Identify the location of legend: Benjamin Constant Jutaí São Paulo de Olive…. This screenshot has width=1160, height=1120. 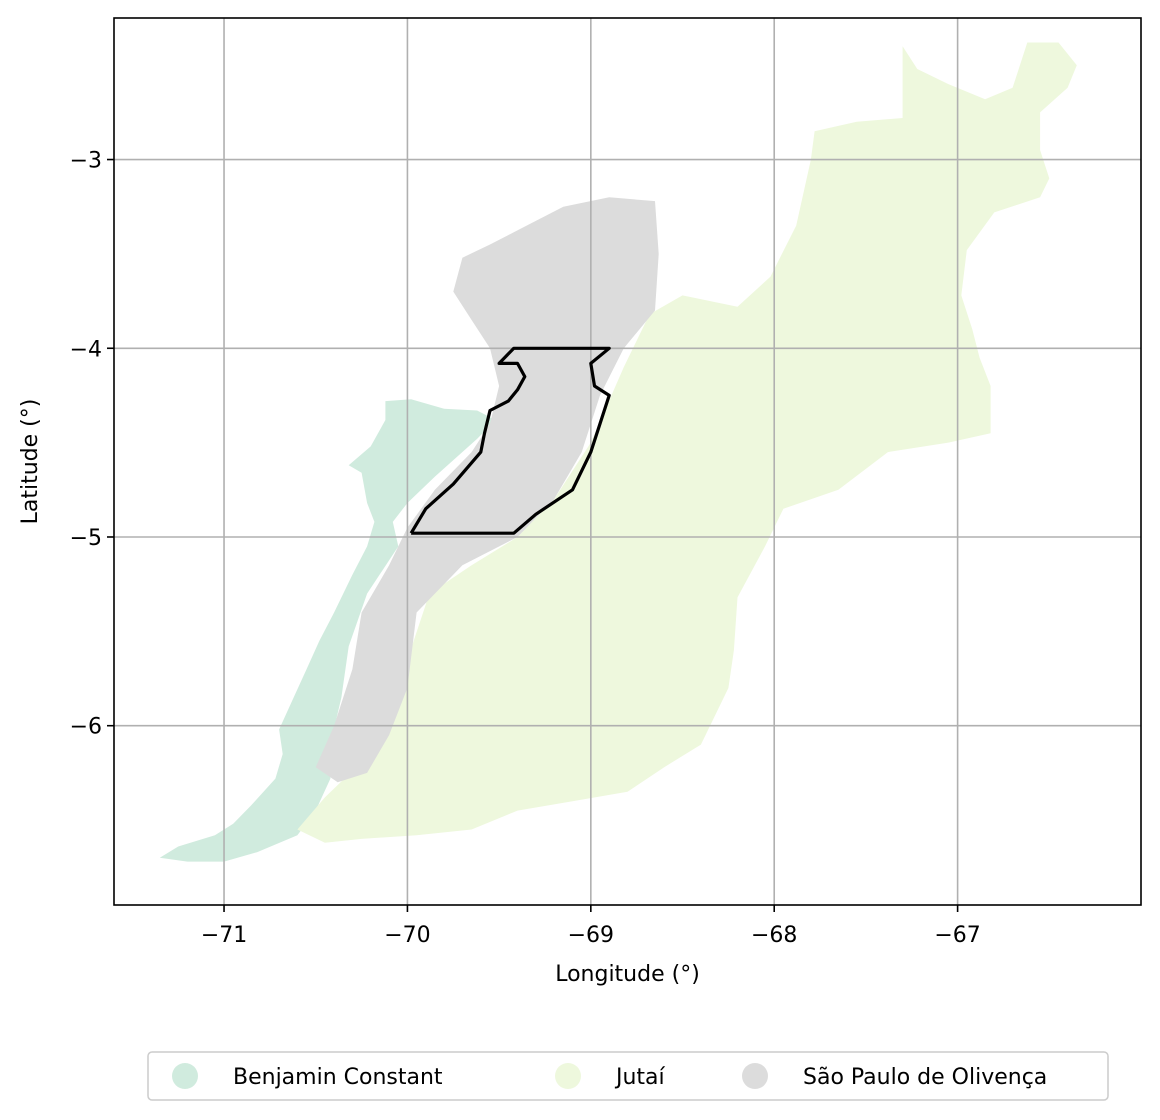
(628, 1076).